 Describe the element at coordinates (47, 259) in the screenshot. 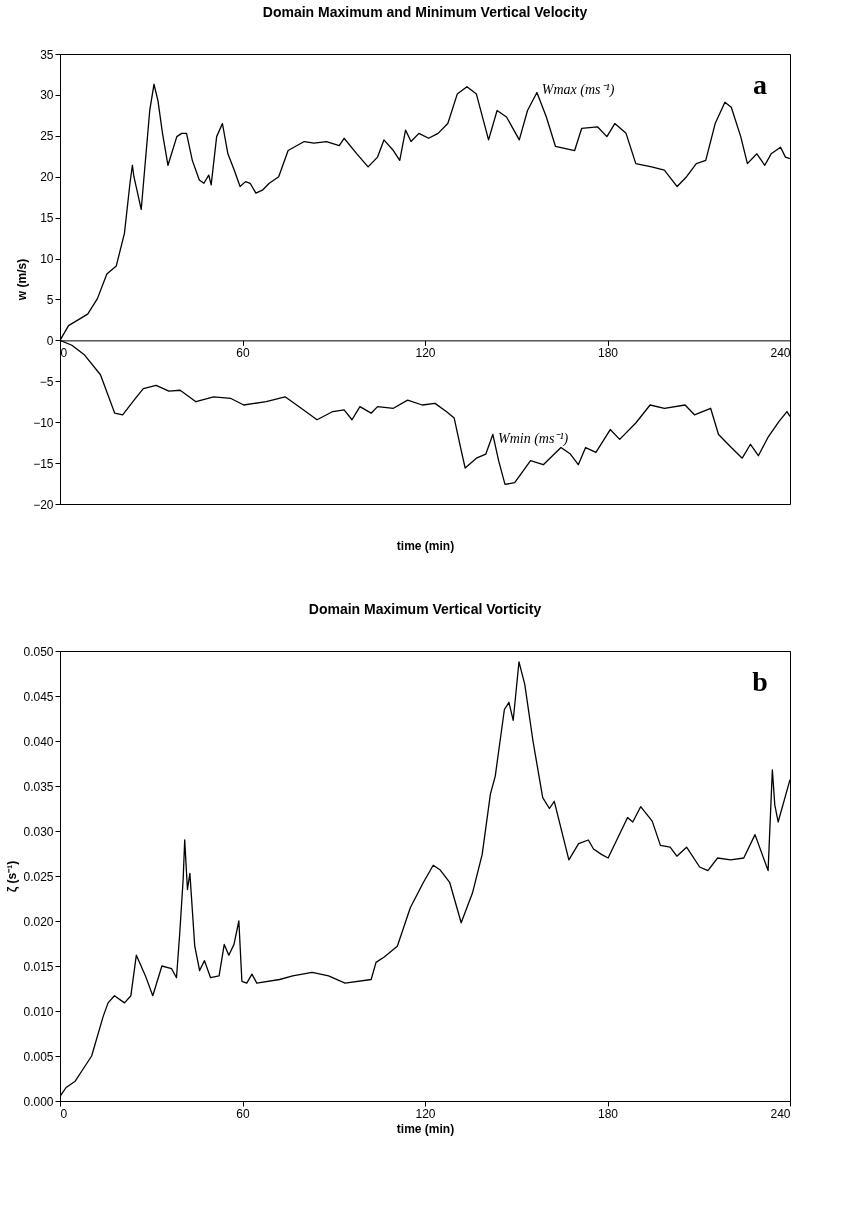

I see `y-tick-label: 10` at that location.